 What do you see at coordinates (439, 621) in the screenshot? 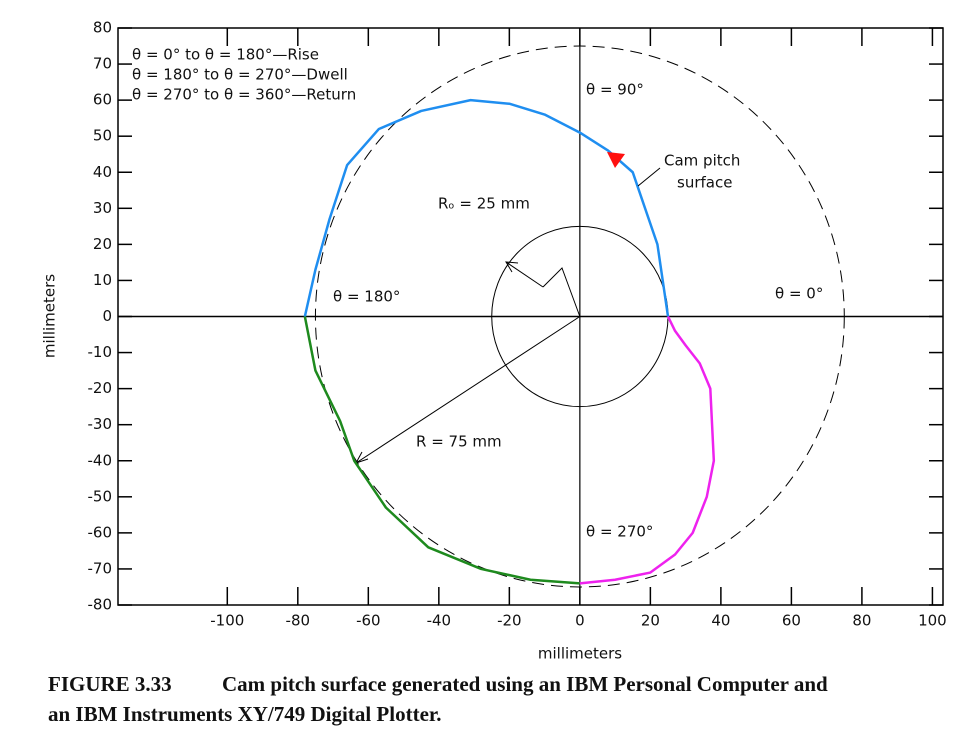
I see `x-tick-label: -40` at bounding box center [439, 621].